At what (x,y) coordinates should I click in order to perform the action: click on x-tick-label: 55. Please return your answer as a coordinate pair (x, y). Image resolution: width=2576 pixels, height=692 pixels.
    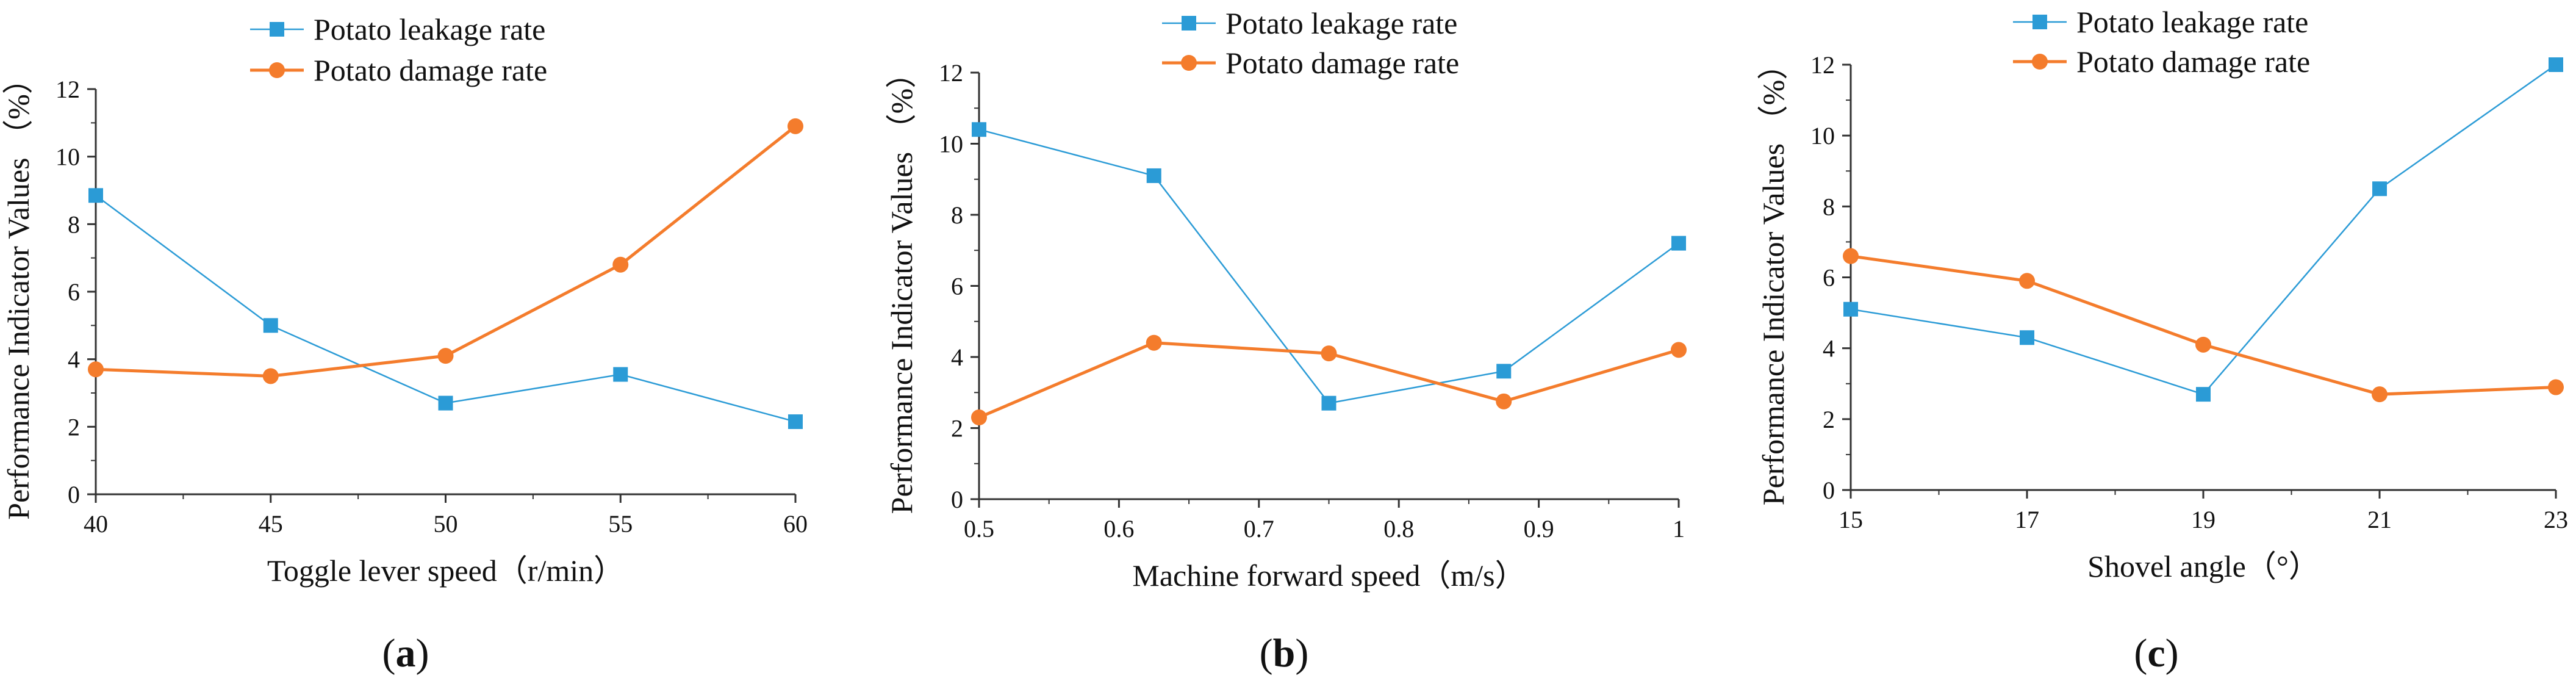
    Looking at the image, I should click on (621, 524).